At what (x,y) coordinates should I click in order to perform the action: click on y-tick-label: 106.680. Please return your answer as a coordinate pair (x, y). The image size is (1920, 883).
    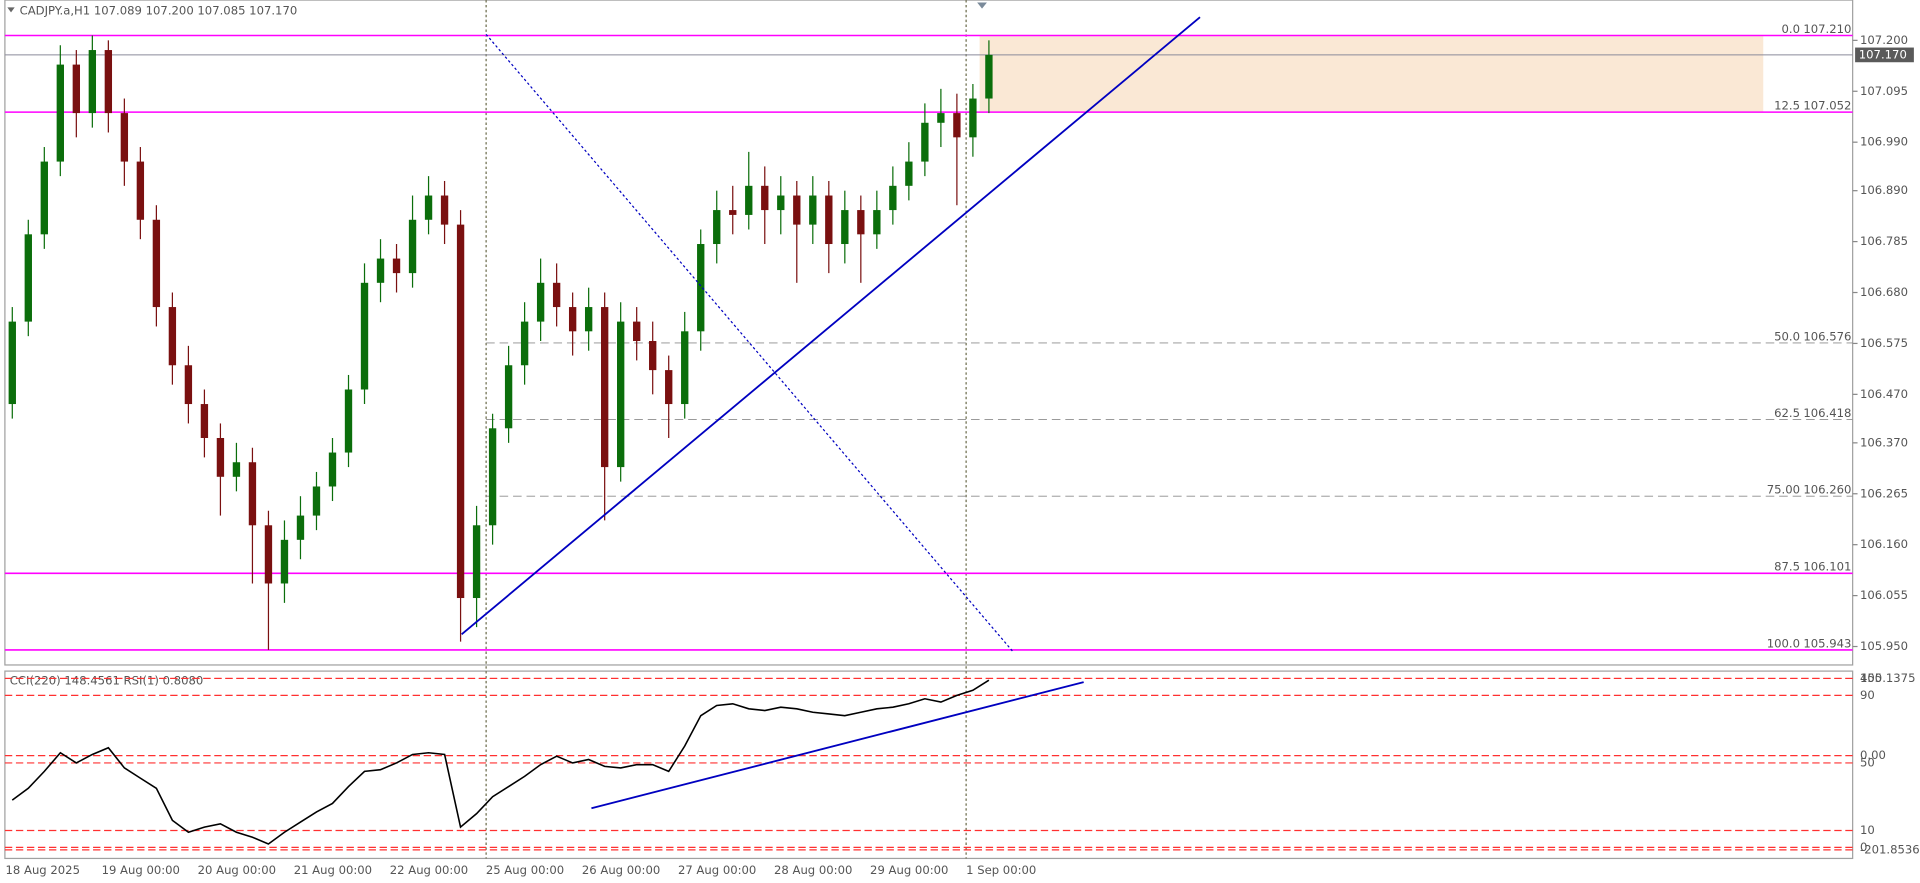
    Looking at the image, I should click on (1884, 292).